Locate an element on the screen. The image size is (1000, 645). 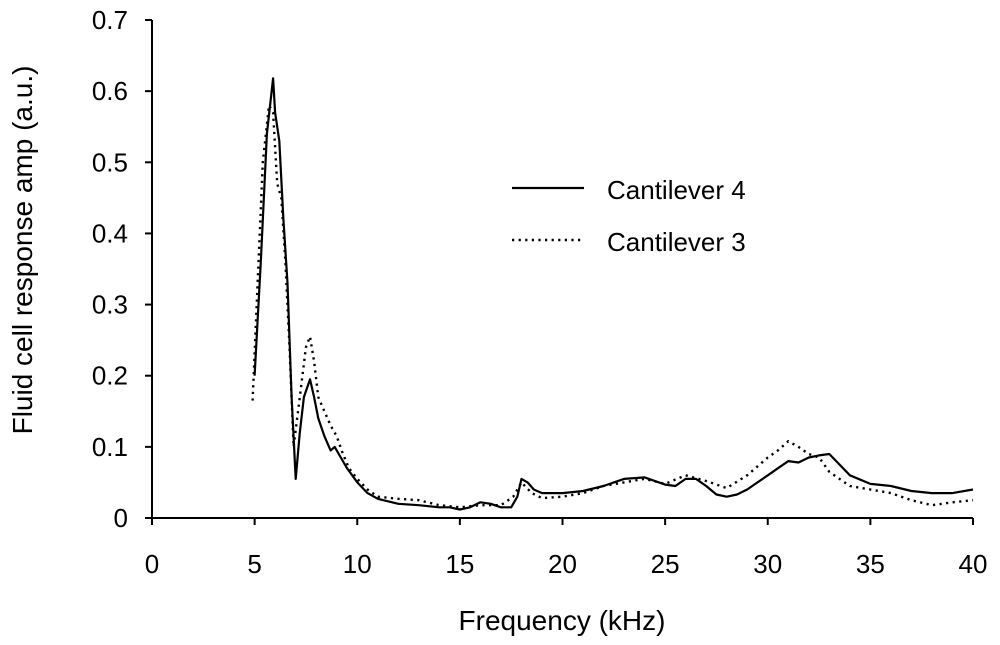
x-tick-label: 40 is located at coordinates (973, 564).